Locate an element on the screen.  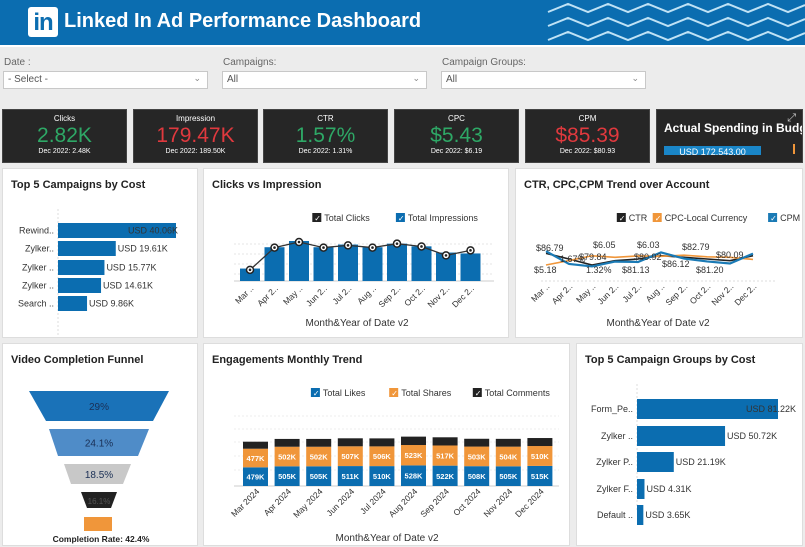
data-label: 517K is located at coordinates (445, 456).